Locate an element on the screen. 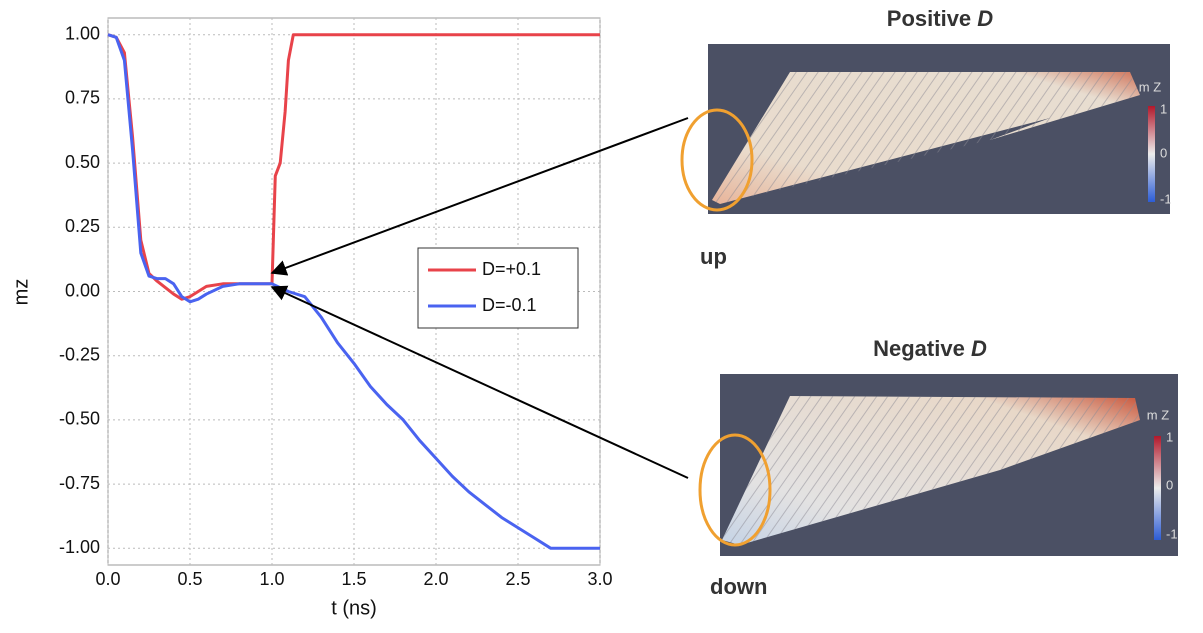 The image size is (1203, 633). panel-title: Positive D is located at coordinates (940, 18).